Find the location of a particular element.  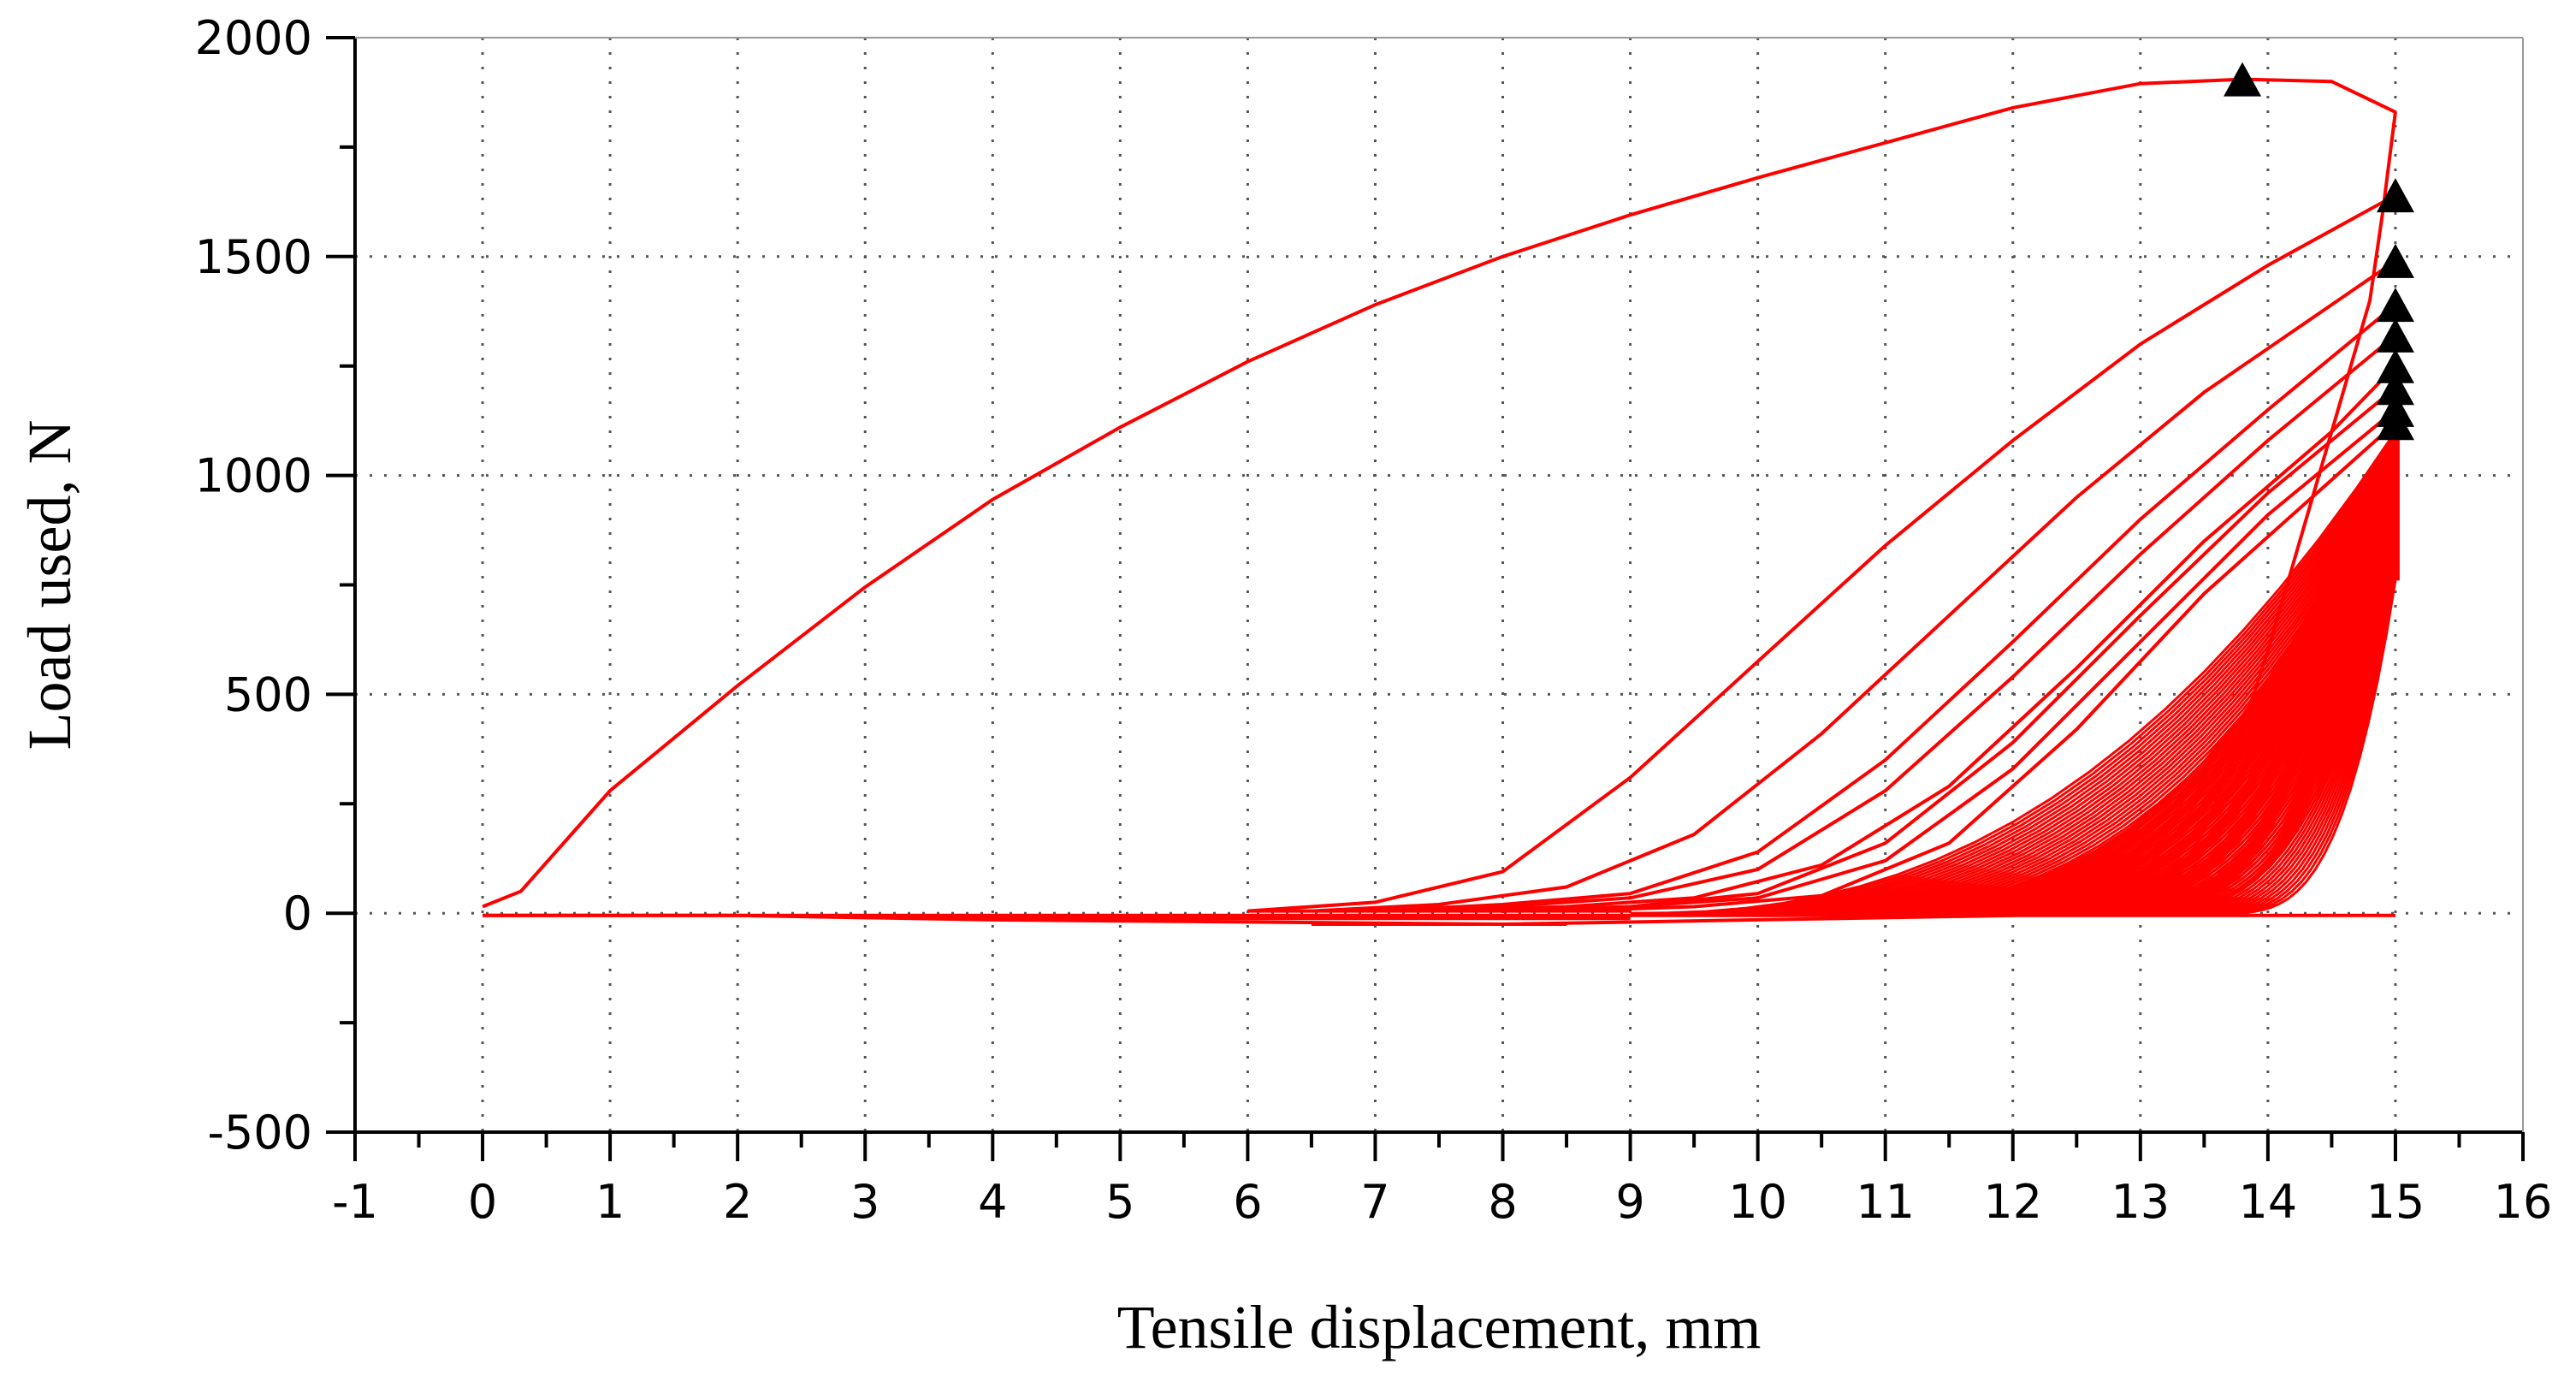

band-unload-line is located at coordinates (2307, 748).